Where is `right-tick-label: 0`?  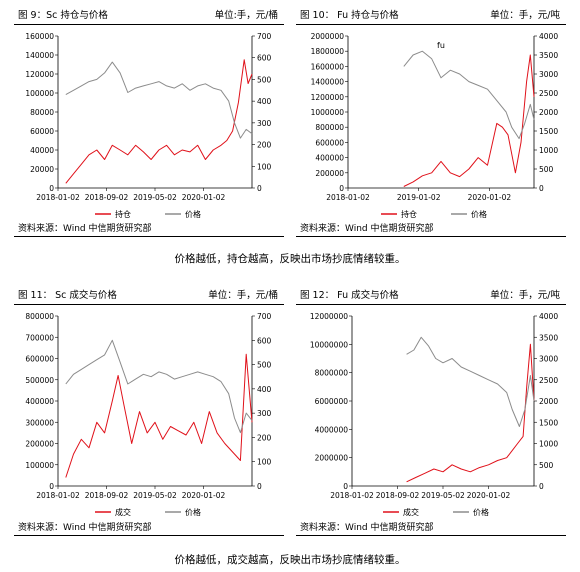 right-tick-label: 0 is located at coordinates (541, 486).